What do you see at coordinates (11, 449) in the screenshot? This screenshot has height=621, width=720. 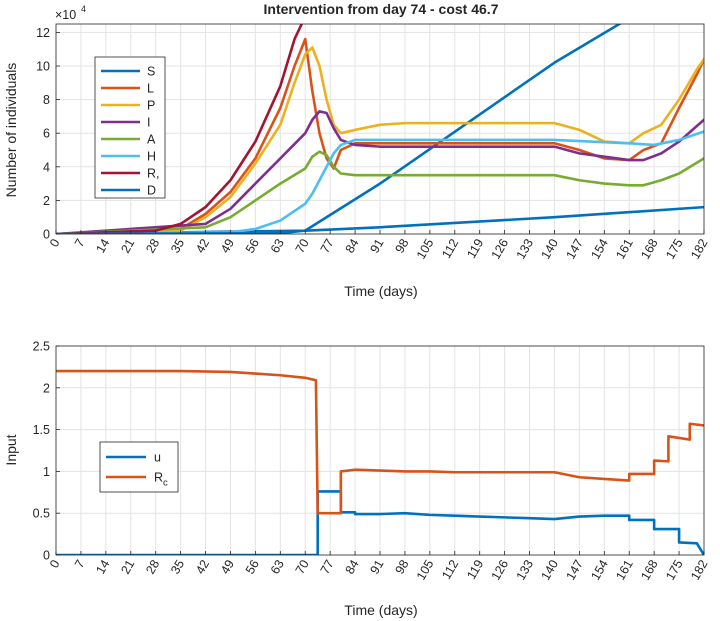 I see `bottom-chart-y-axis-label: Input` at bounding box center [11, 449].